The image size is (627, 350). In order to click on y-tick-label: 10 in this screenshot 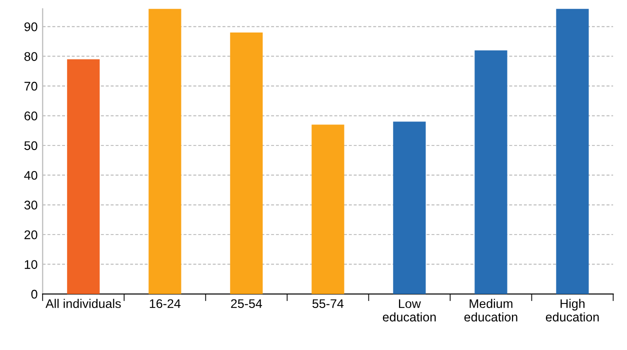, I will do `click(31, 264)`.